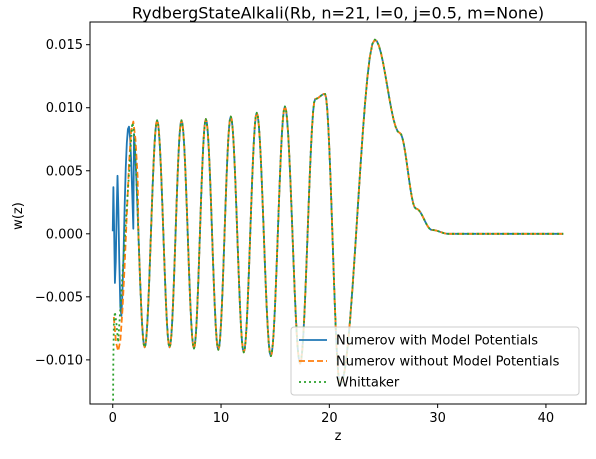 Image resolution: width=596 pixels, height=459 pixels. What do you see at coordinates (59, 297) in the screenshot?
I see `y-tick-label: −0.005` at bounding box center [59, 297].